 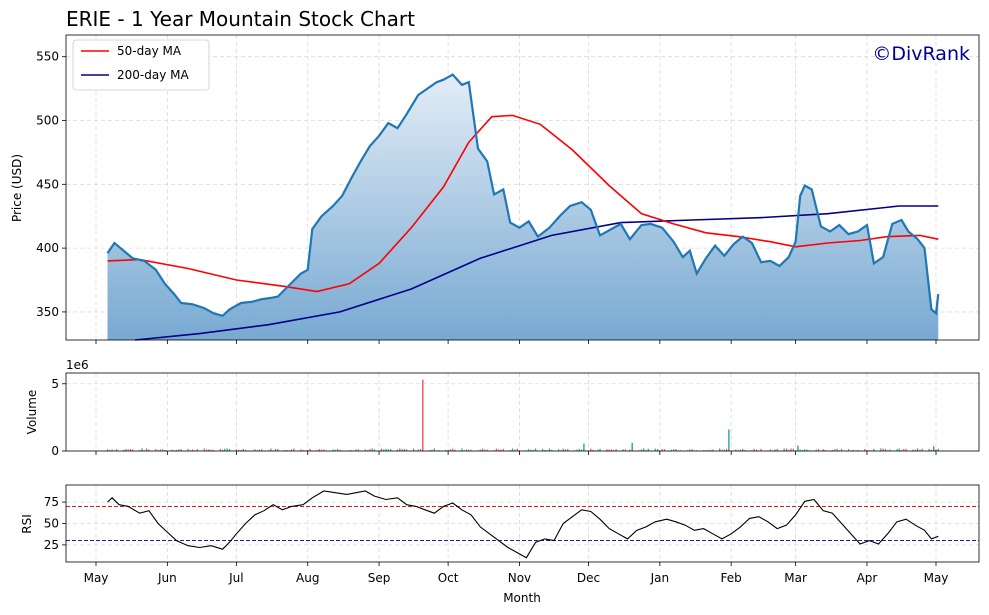 I want to click on ytick-label: 550, so click(x=47, y=57).